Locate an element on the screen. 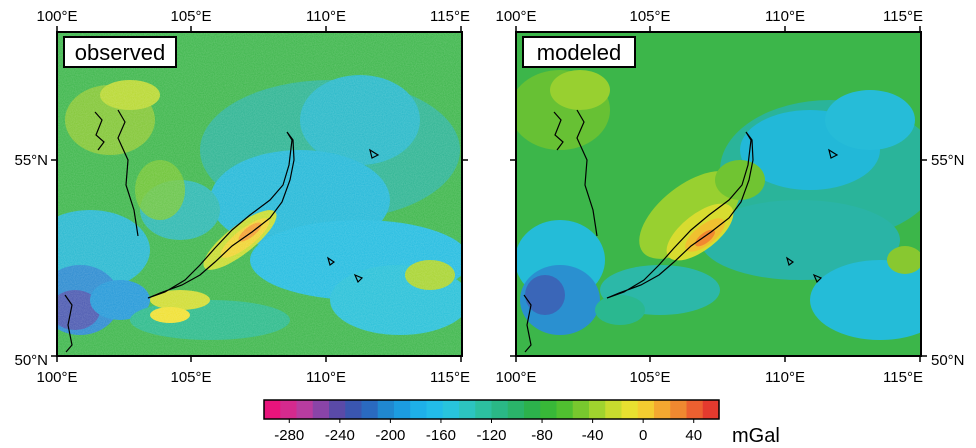 The image size is (976, 448). observed-x-ticks-bottom: 100°E 105°E 110°E 115°E is located at coordinates (252, 377).